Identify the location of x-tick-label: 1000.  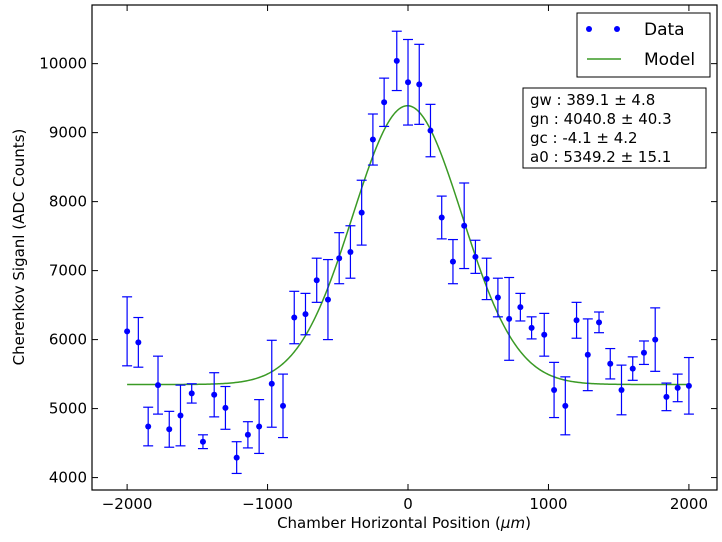
(548, 504).